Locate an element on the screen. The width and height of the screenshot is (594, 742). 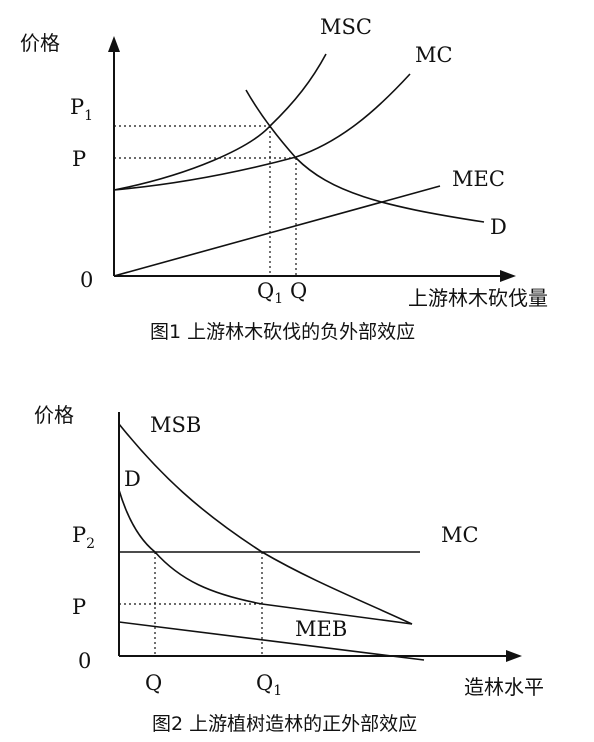
fig2-msb-label: MSB is located at coordinates (175, 425).